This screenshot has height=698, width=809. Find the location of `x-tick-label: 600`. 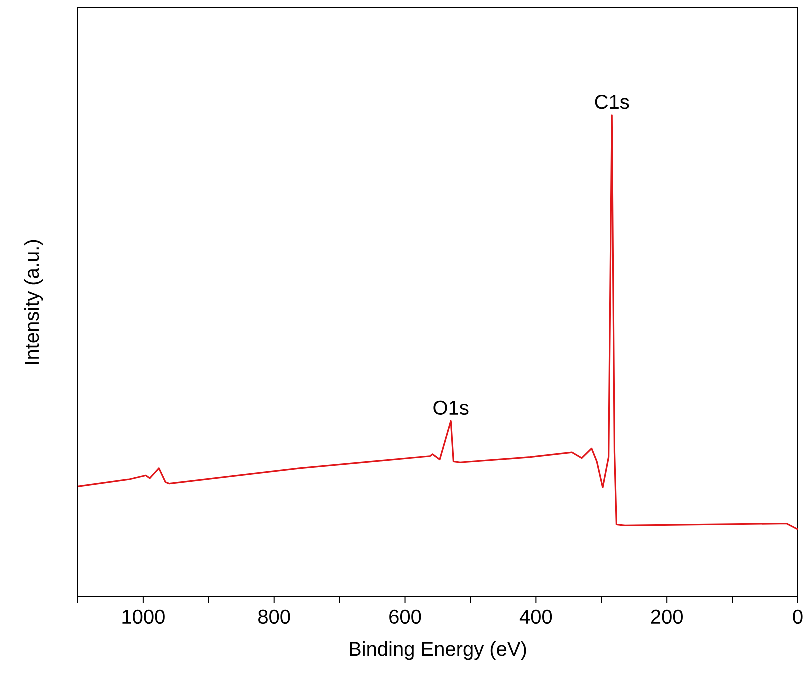

x-tick-label: 600 is located at coordinates (406, 617).